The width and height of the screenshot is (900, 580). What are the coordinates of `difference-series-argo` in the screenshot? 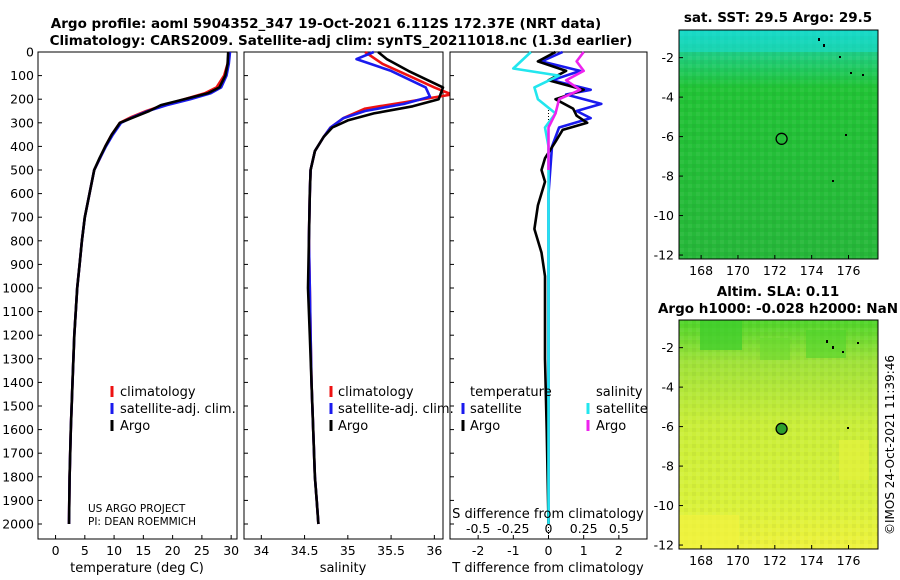 It's located at (561, 287).